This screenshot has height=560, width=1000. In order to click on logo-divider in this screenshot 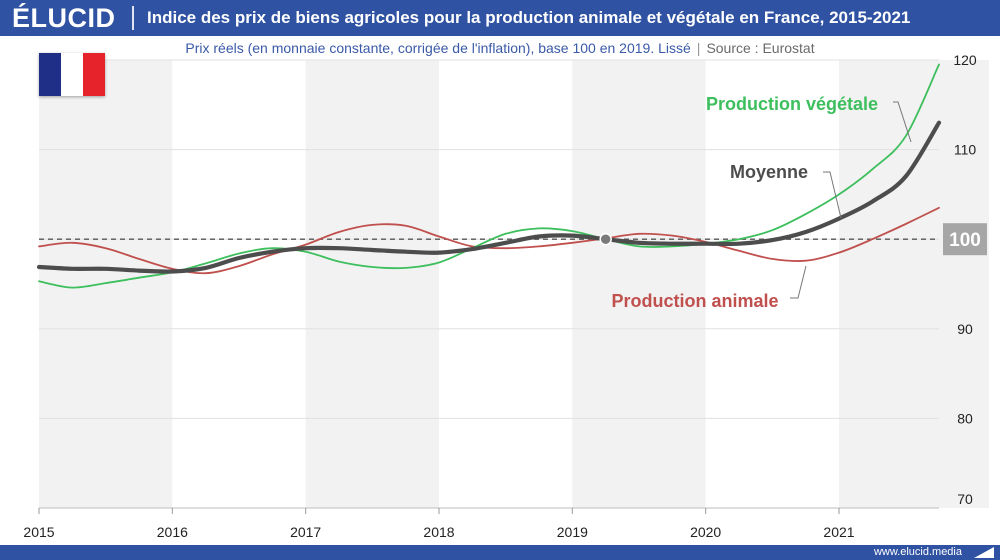, I will do `click(133, 18)`.